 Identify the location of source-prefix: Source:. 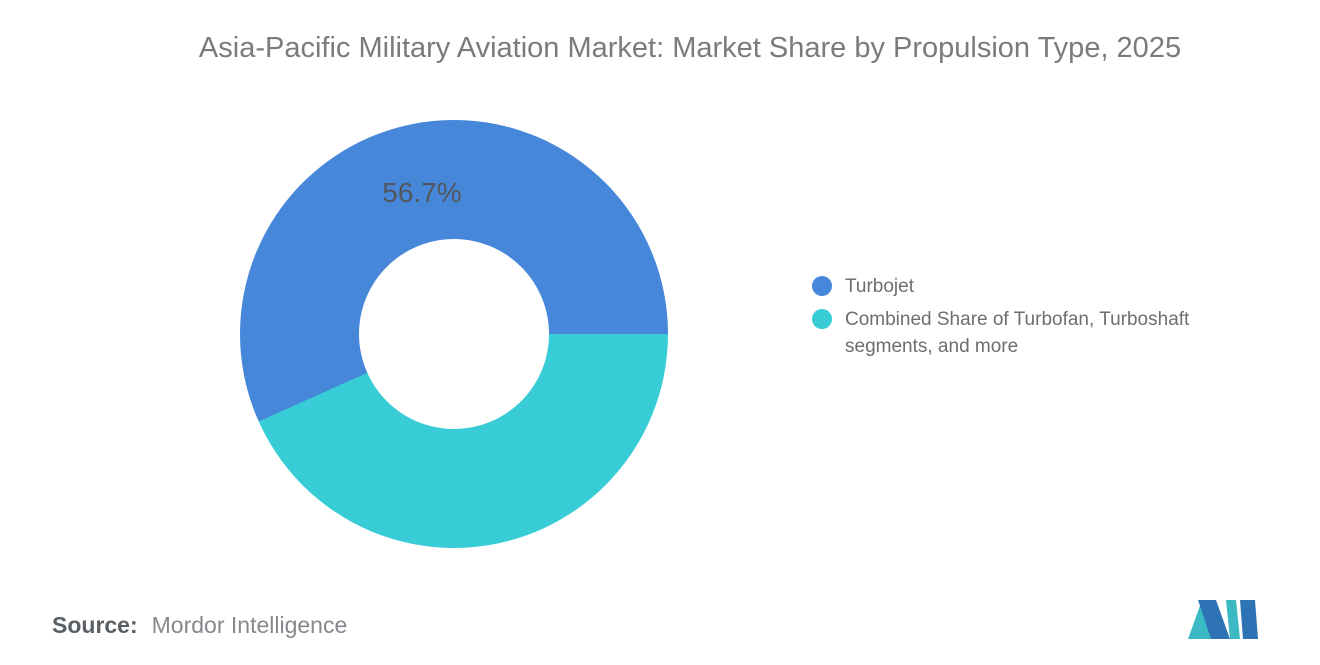
(95, 625).